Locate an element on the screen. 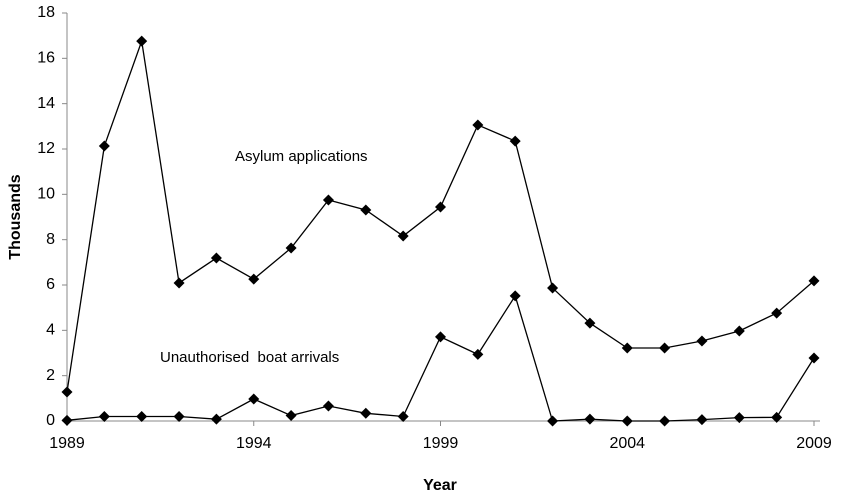 This screenshot has width=859, height=495. x-tick-label: 1994 is located at coordinates (254, 443).